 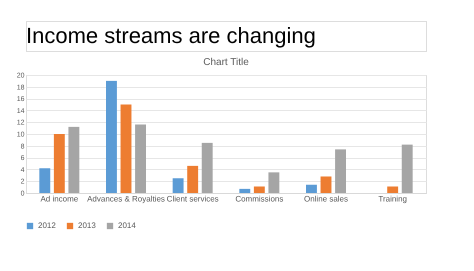 I want to click on chart-subtitle: Chart Title, so click(x=226, y=62).